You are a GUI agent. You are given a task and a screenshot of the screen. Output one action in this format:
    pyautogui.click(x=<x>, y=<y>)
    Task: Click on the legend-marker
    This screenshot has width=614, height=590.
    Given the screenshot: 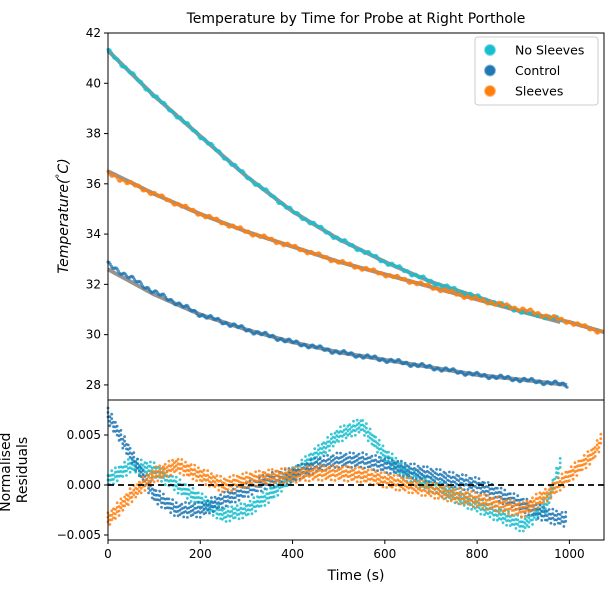 What is the action you would take?
    pyautogui.click(x=490, y=70)
    